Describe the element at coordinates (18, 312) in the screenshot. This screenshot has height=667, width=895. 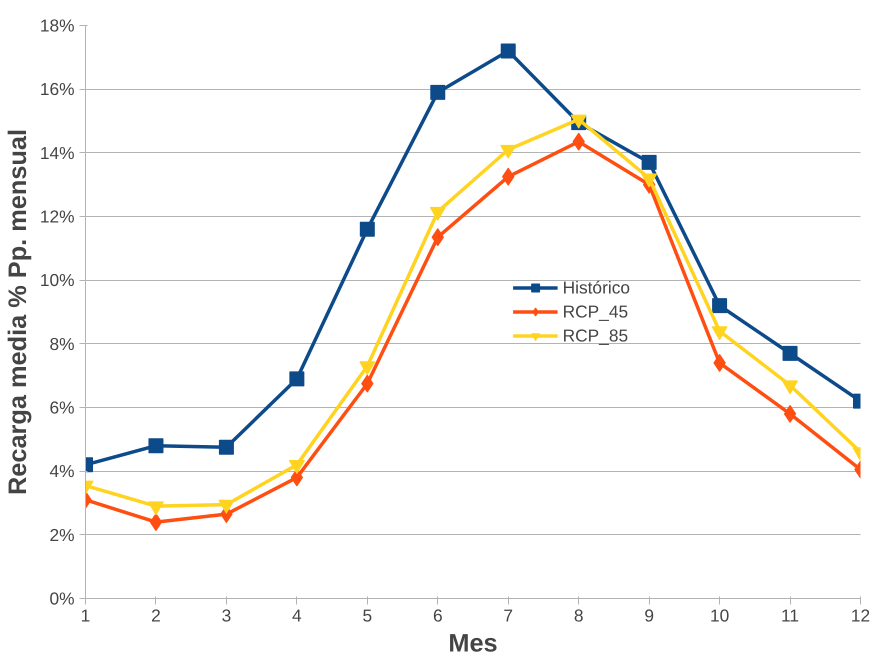
I see `y-axis-title: Recarga media % Pp. mensual` at that location.